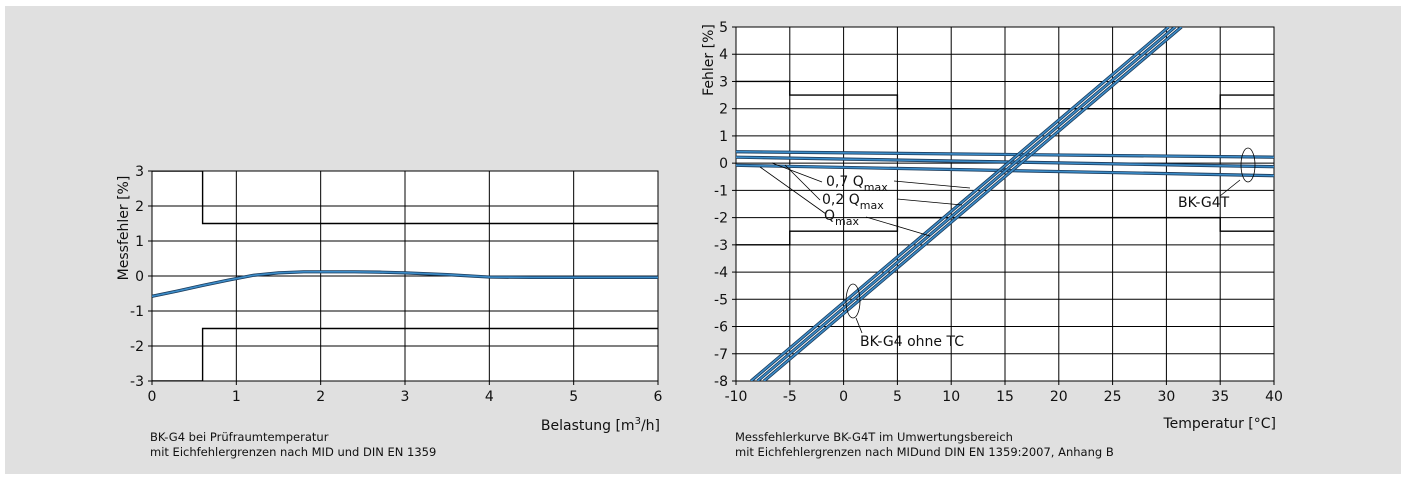  What do you see at coordinates (723, 28) in the screenshot?
I see `y-tick-label: 5` at bounding box center [723, 28].